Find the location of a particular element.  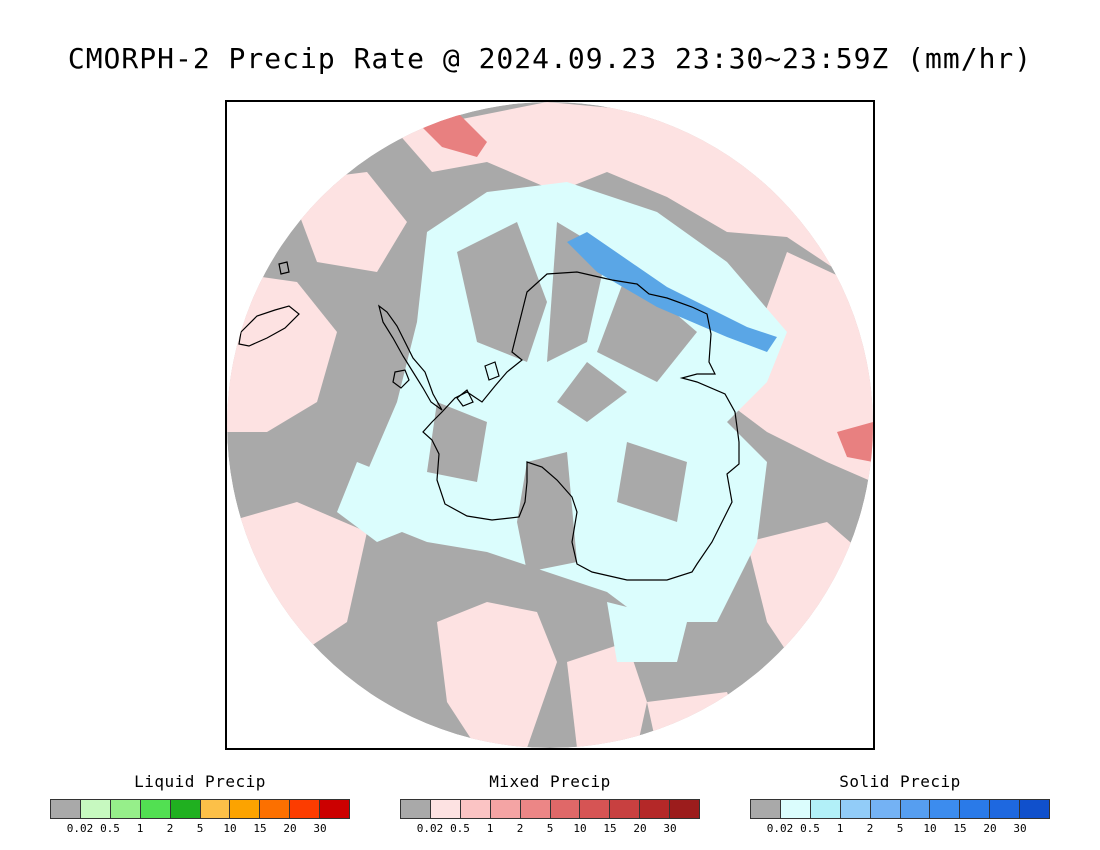

antarctic-peninsula-coastline is located at coordinates (410, 357).